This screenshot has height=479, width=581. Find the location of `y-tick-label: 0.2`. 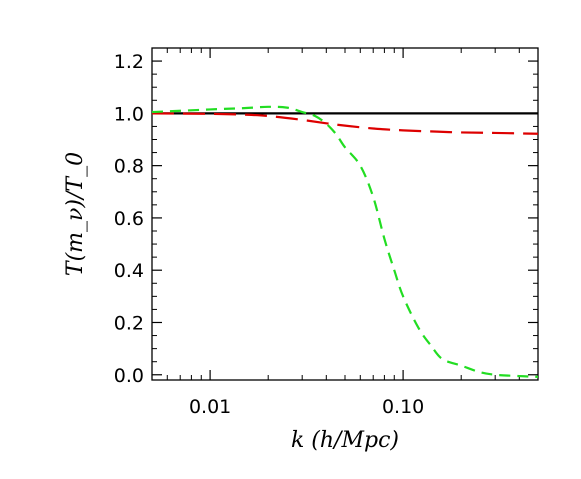

y-tick-label: 0.2 is located at coordinates (129, 323).